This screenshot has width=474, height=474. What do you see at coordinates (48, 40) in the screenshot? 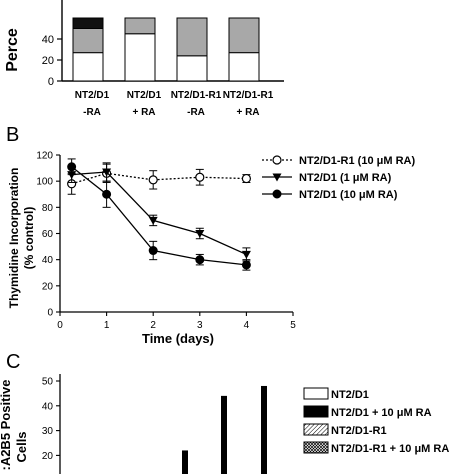
I see `panel-a-y-tick-label: 40` at bounding box center [48, 40].